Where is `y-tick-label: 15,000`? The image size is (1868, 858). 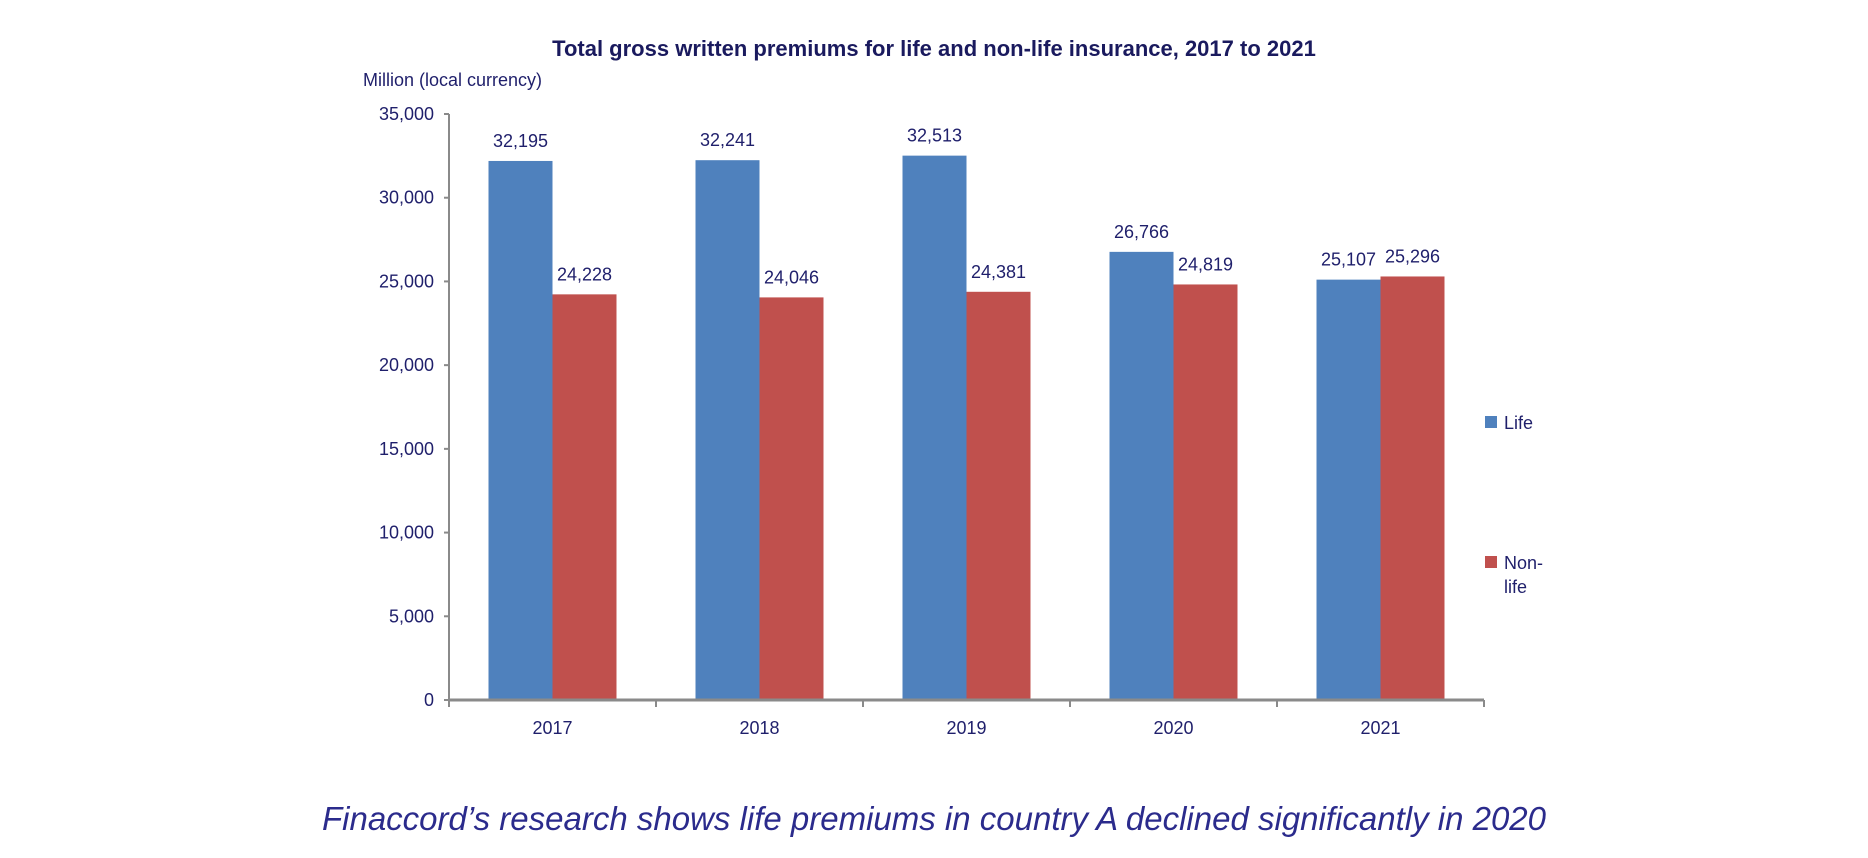 y-tick-label: 15,000 is located at coordinates (406, 449).